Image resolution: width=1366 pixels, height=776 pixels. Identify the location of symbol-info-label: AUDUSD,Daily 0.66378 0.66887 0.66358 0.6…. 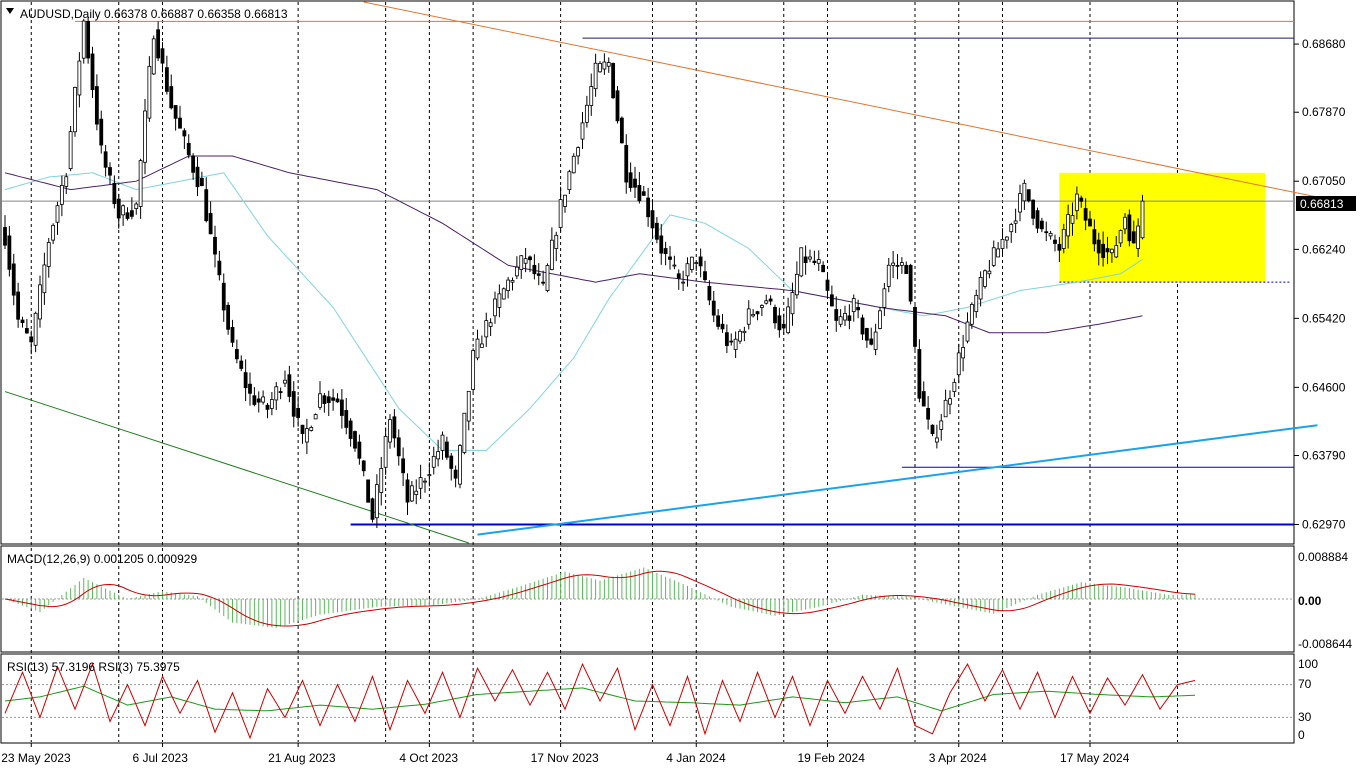
(154, 14).